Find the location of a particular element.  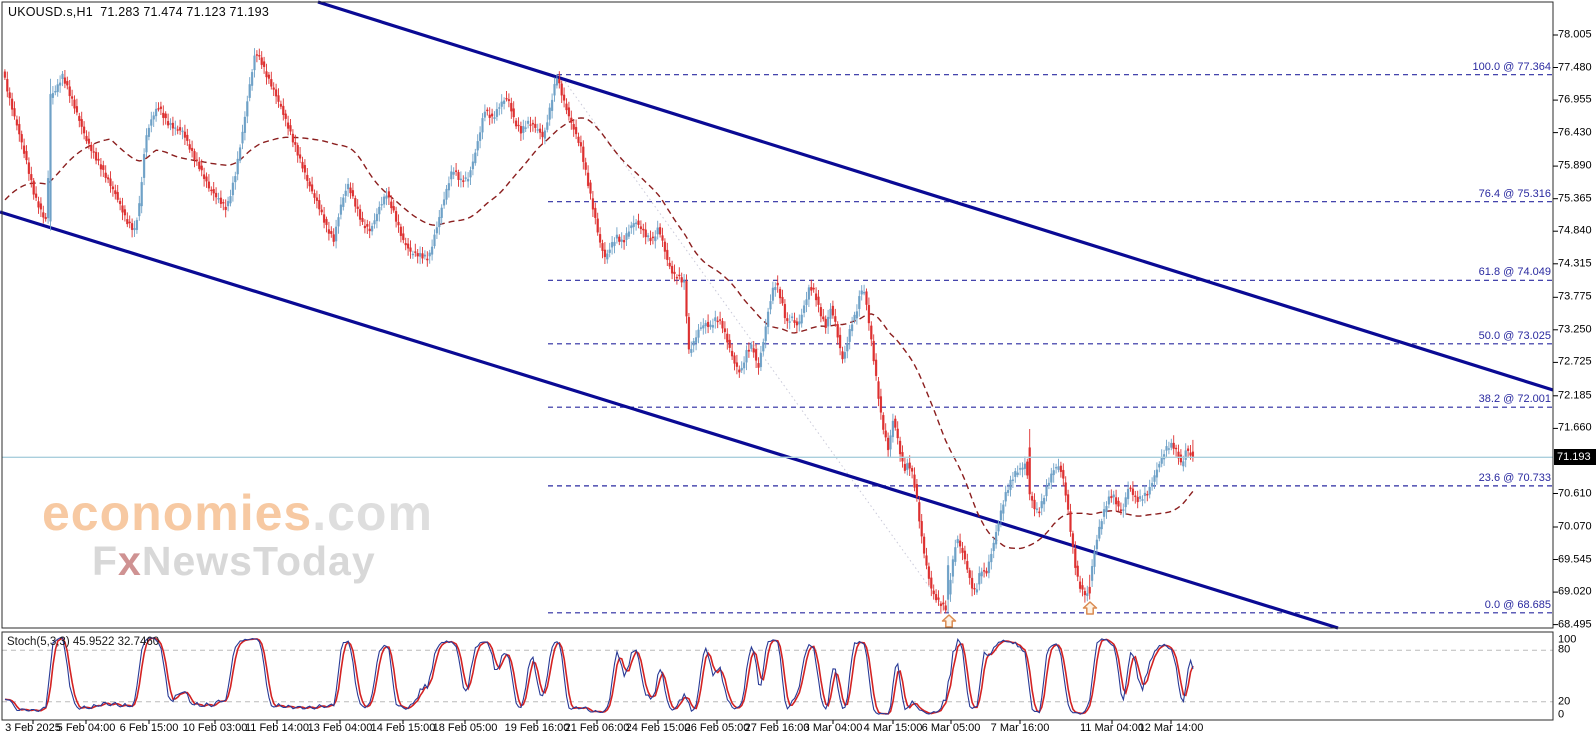

fib-level-label: 23.6 @ 70.733 is located at coordinates (1514, 477).